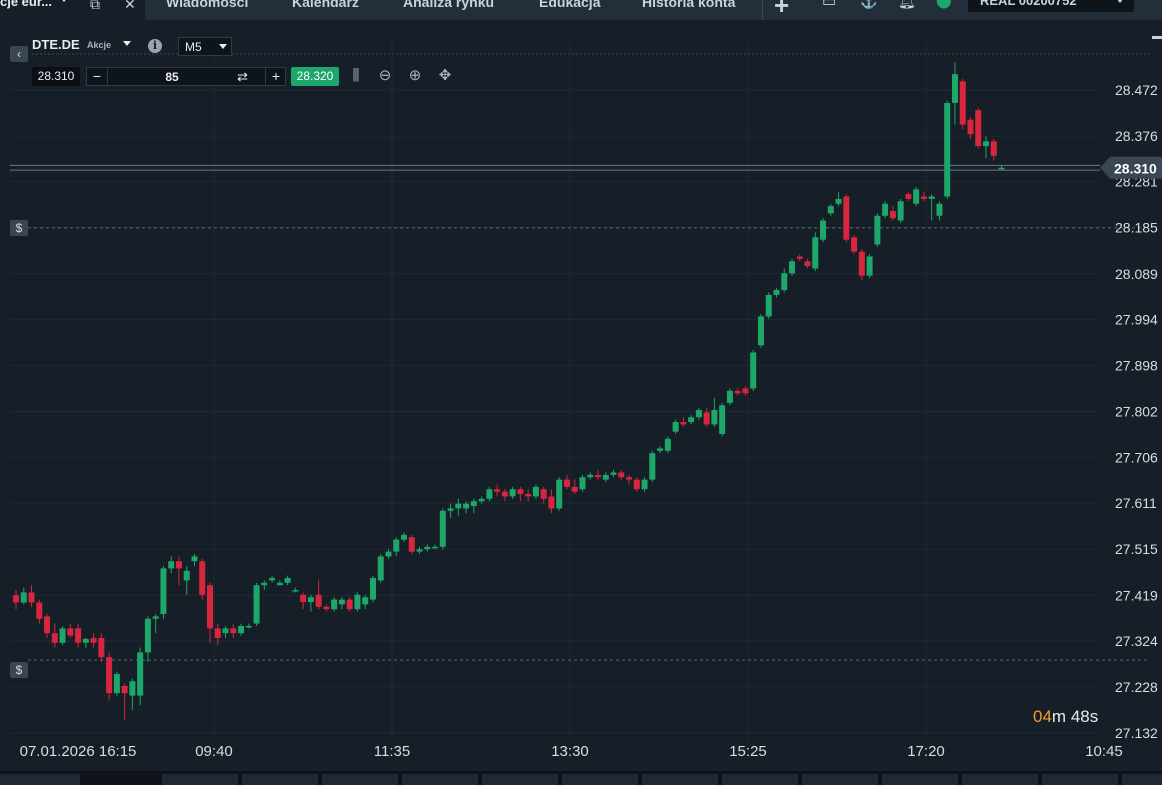 Image resolution: width=1162 pixels, height=785 pixels. What do you see at coordinates (1157, 37) in the screenshot?
I see `minimize-icon` at bounding box center [1157, 37].